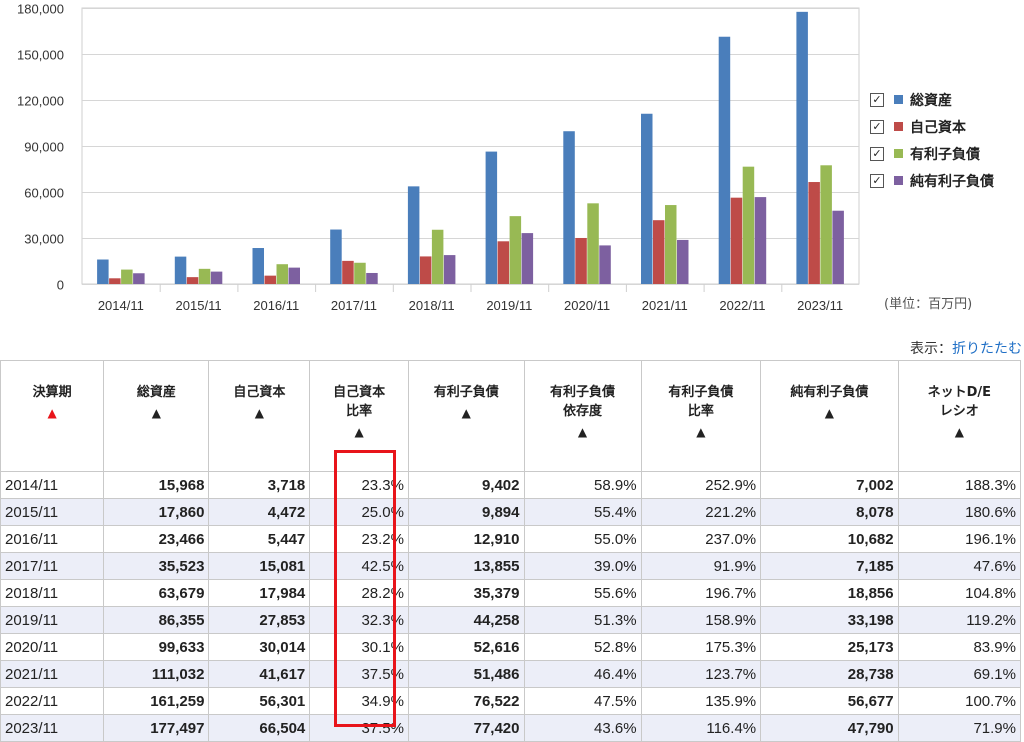  What do you see at coordinates (959, 485) in the screenshot?
I see `table-cell: 188.3%` at bounding box center [959, 485].